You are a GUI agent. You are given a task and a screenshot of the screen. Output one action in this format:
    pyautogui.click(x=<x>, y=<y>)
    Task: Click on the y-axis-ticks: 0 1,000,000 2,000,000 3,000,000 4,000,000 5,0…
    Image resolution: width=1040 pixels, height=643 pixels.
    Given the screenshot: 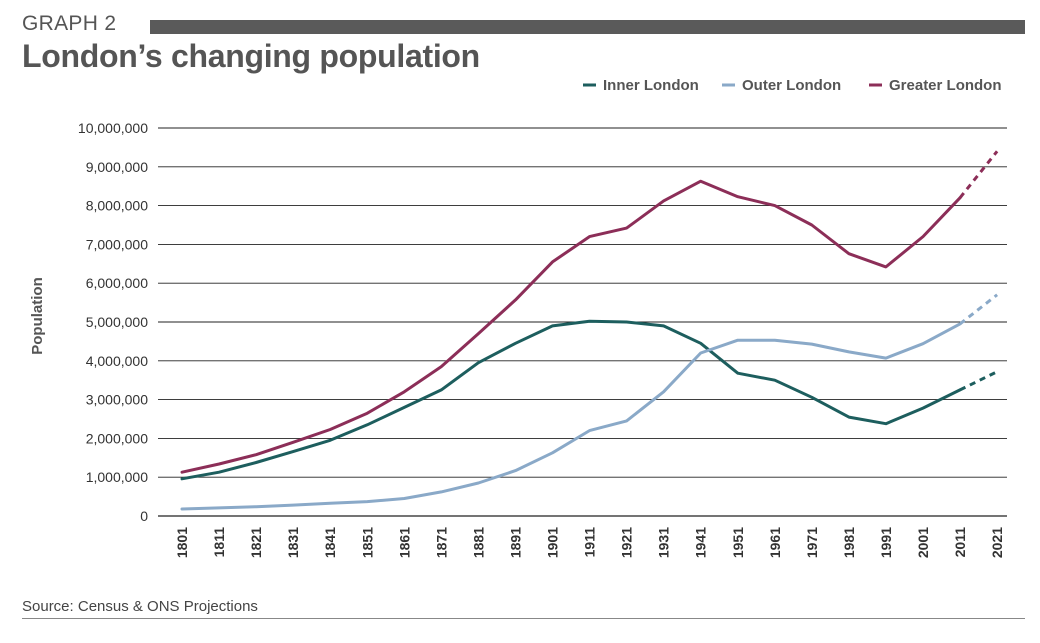 What is the action you would take?
    pyautogui.click(x=113, y=322)
    